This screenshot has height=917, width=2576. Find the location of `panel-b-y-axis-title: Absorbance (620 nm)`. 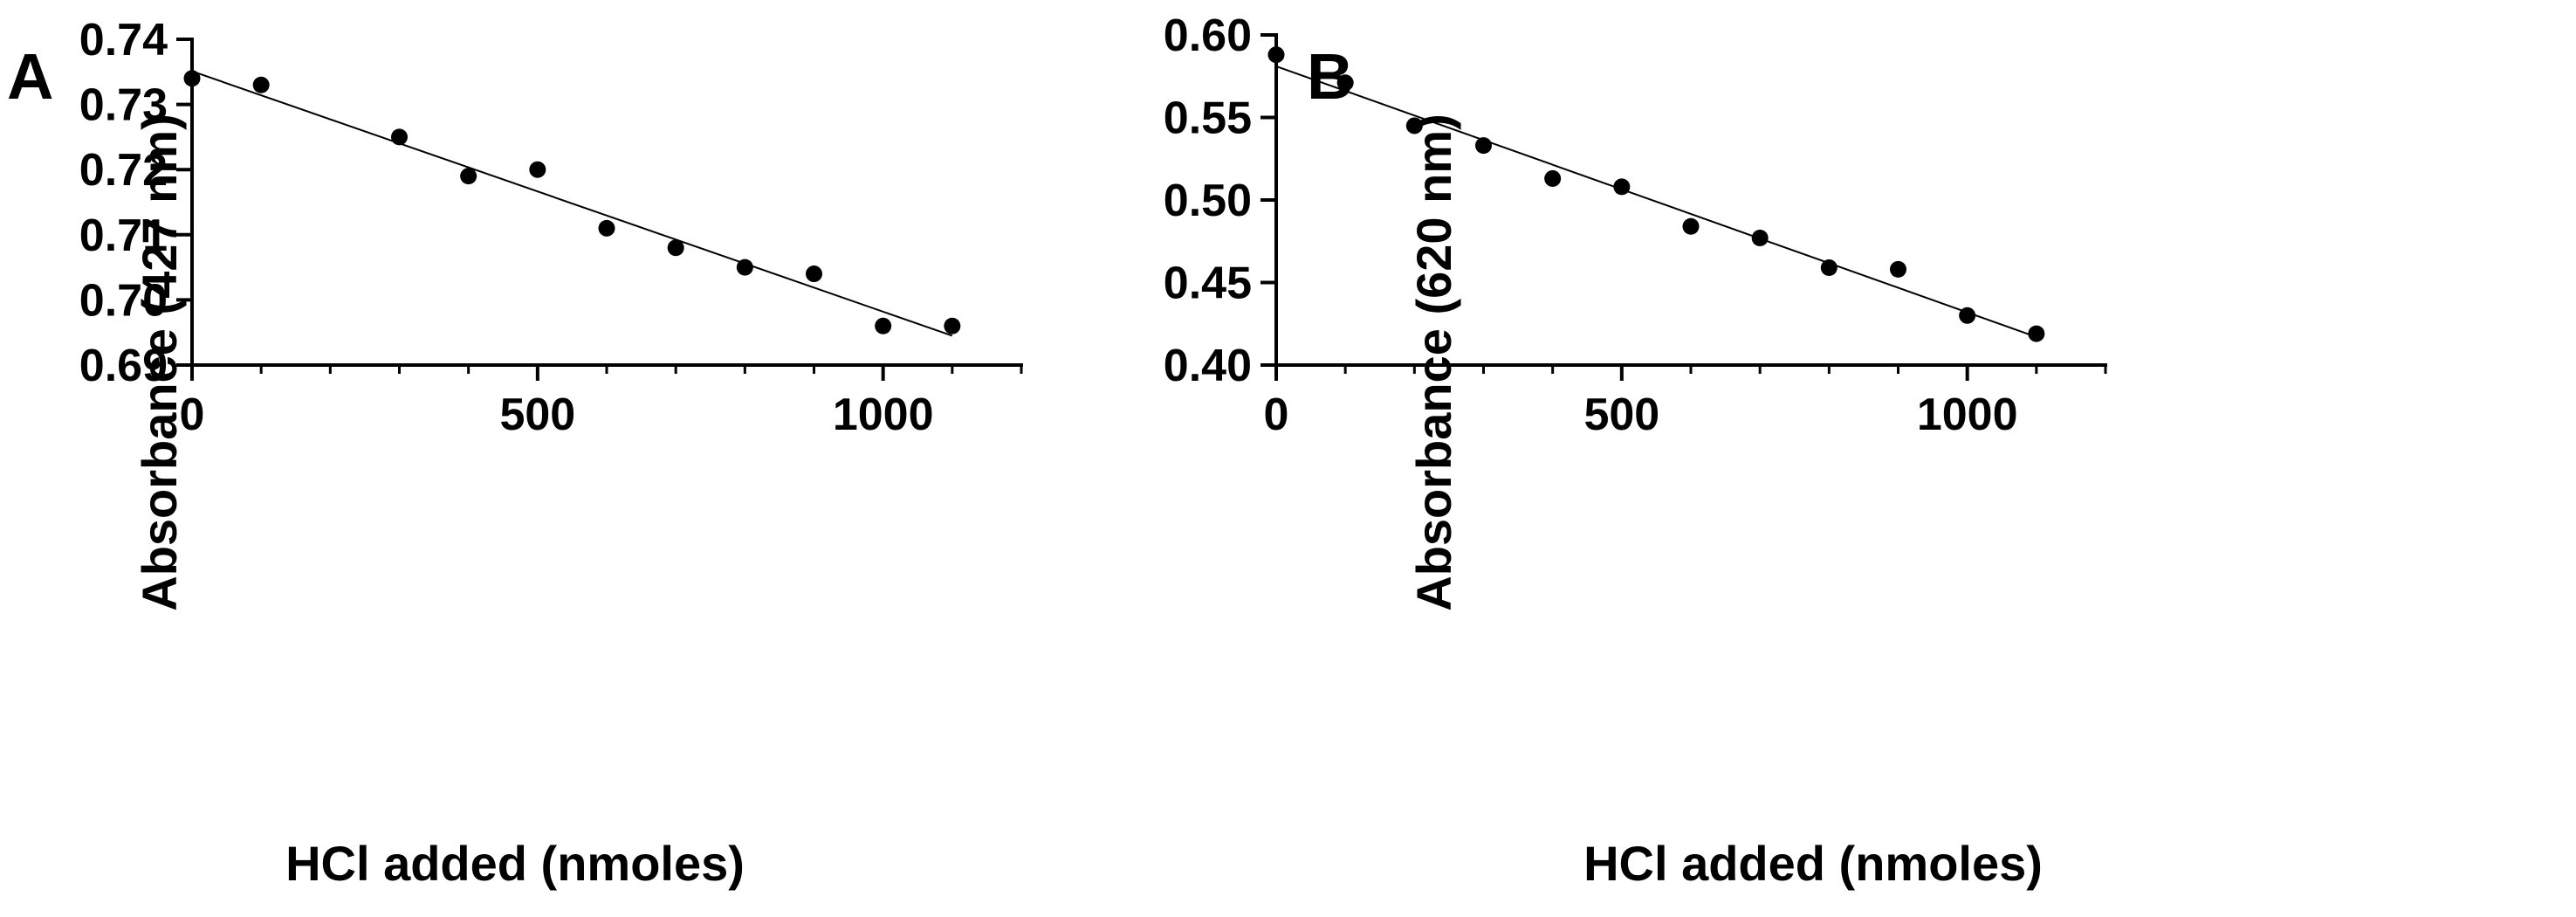

panel-b-y-axis-title: Absorbance (620 nm) is located at coordinates (1434, 362).